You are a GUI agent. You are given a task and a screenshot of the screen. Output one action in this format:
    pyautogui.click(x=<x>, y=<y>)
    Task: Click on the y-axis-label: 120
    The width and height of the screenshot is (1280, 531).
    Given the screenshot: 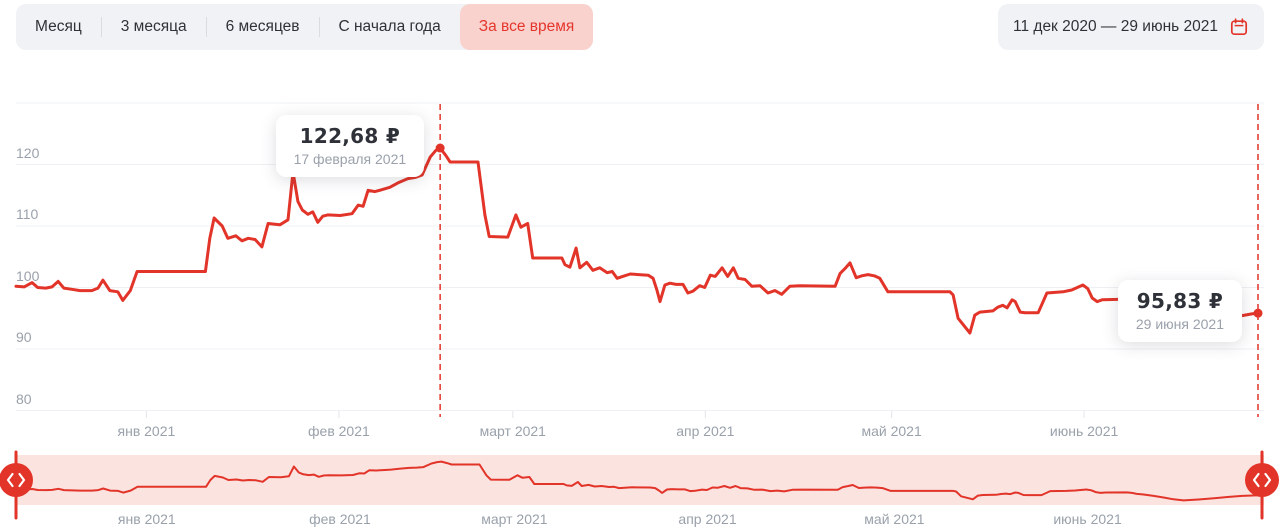 What is the action you would take?
    pyautogui.click(x=28, y=152)
    